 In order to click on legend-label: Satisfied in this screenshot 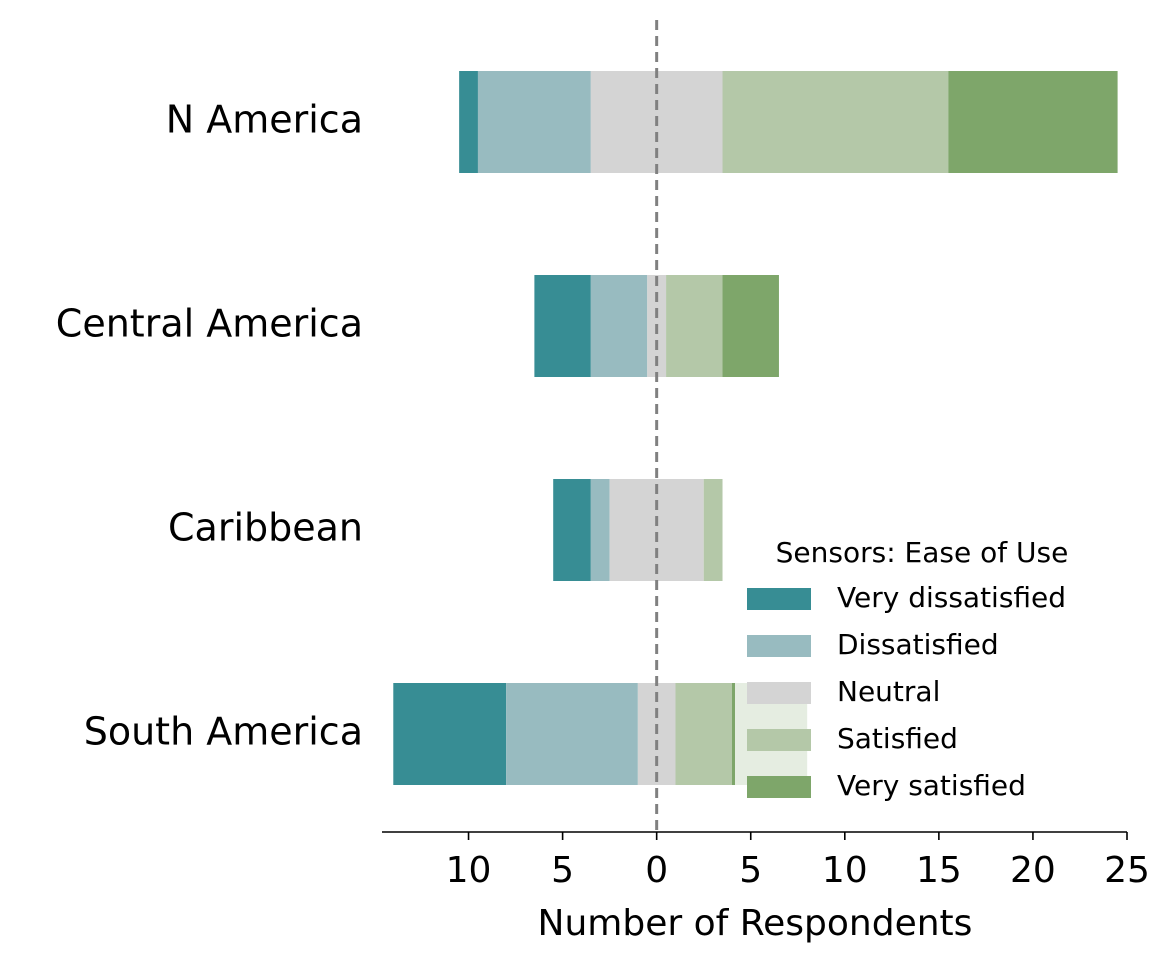, I will do `click(897, 738)`.